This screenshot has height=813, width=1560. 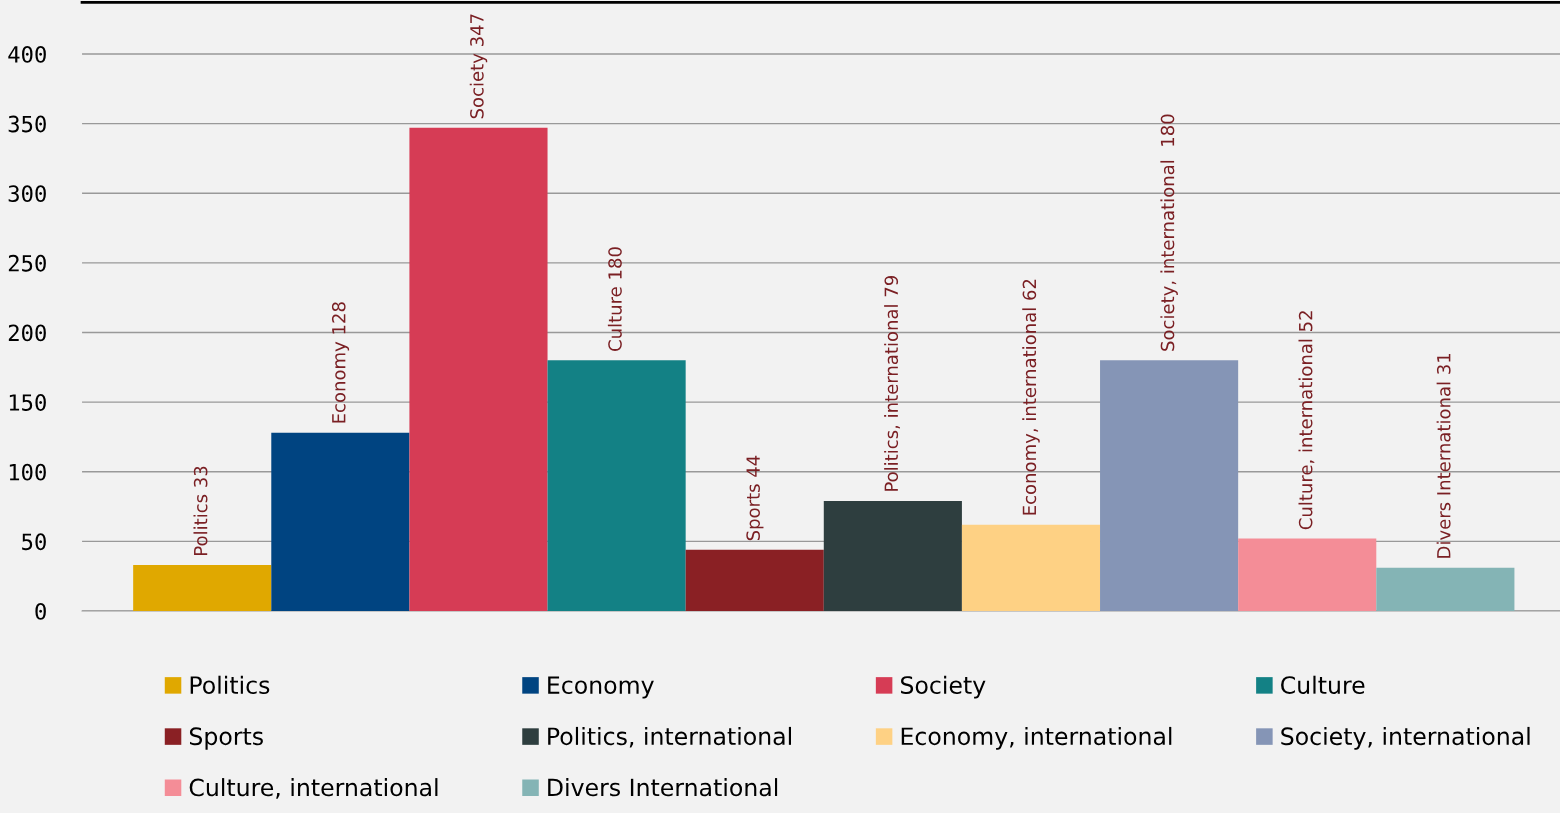 What do you see at coordinates (27, 402) in the screenshot?
I see `y-tick-label: 150` at bounding box center [27, 402].